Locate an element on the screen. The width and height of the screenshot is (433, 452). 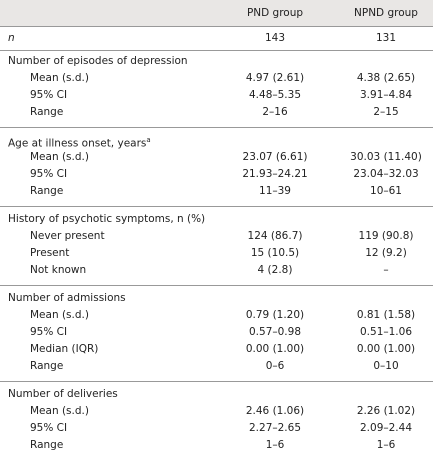
cell-value: 2–16 is located at coordinates (275, 112).